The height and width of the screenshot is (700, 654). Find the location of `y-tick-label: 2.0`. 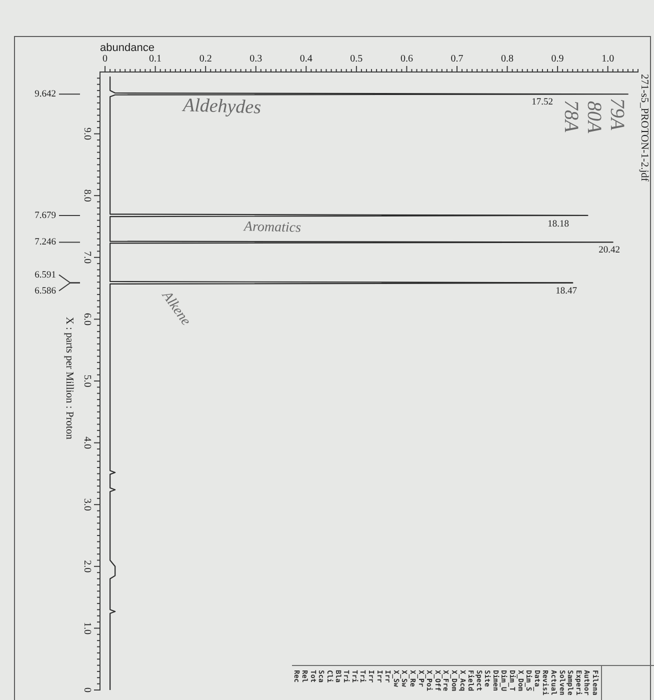

y-tick-label: 2.0 is located at coordinates (86, 566).